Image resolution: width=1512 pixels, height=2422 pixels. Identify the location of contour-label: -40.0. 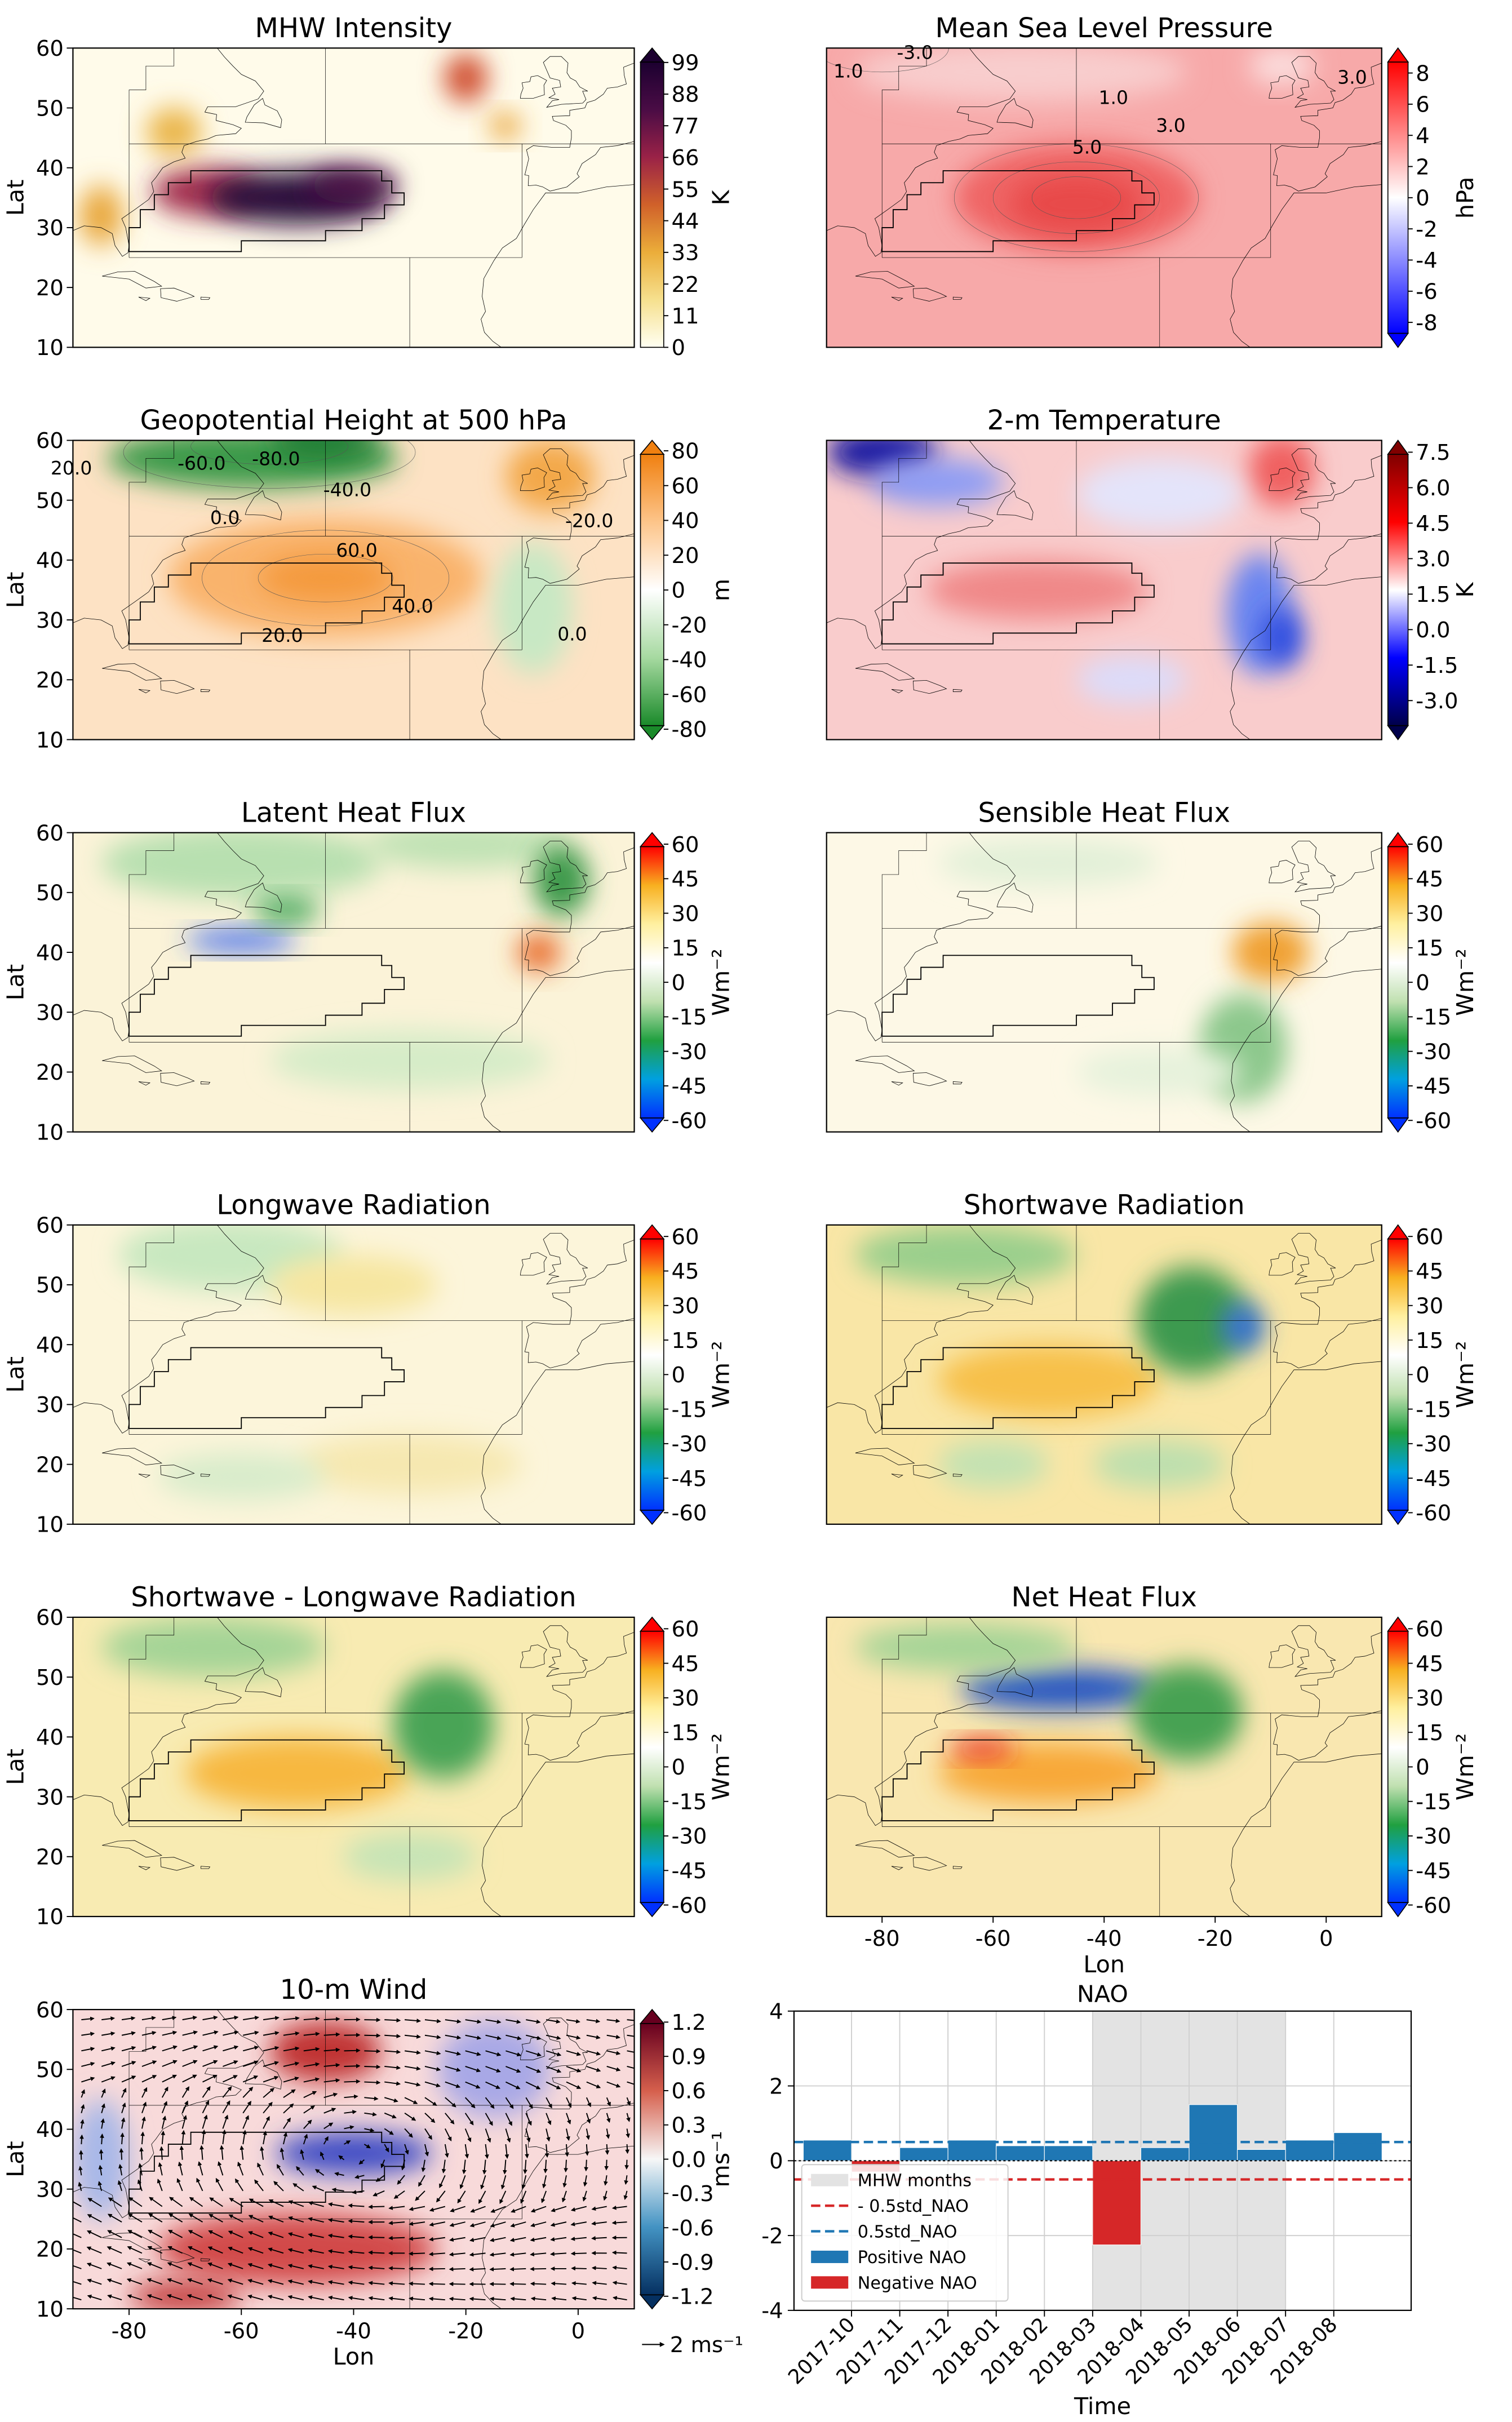
(347, 490).